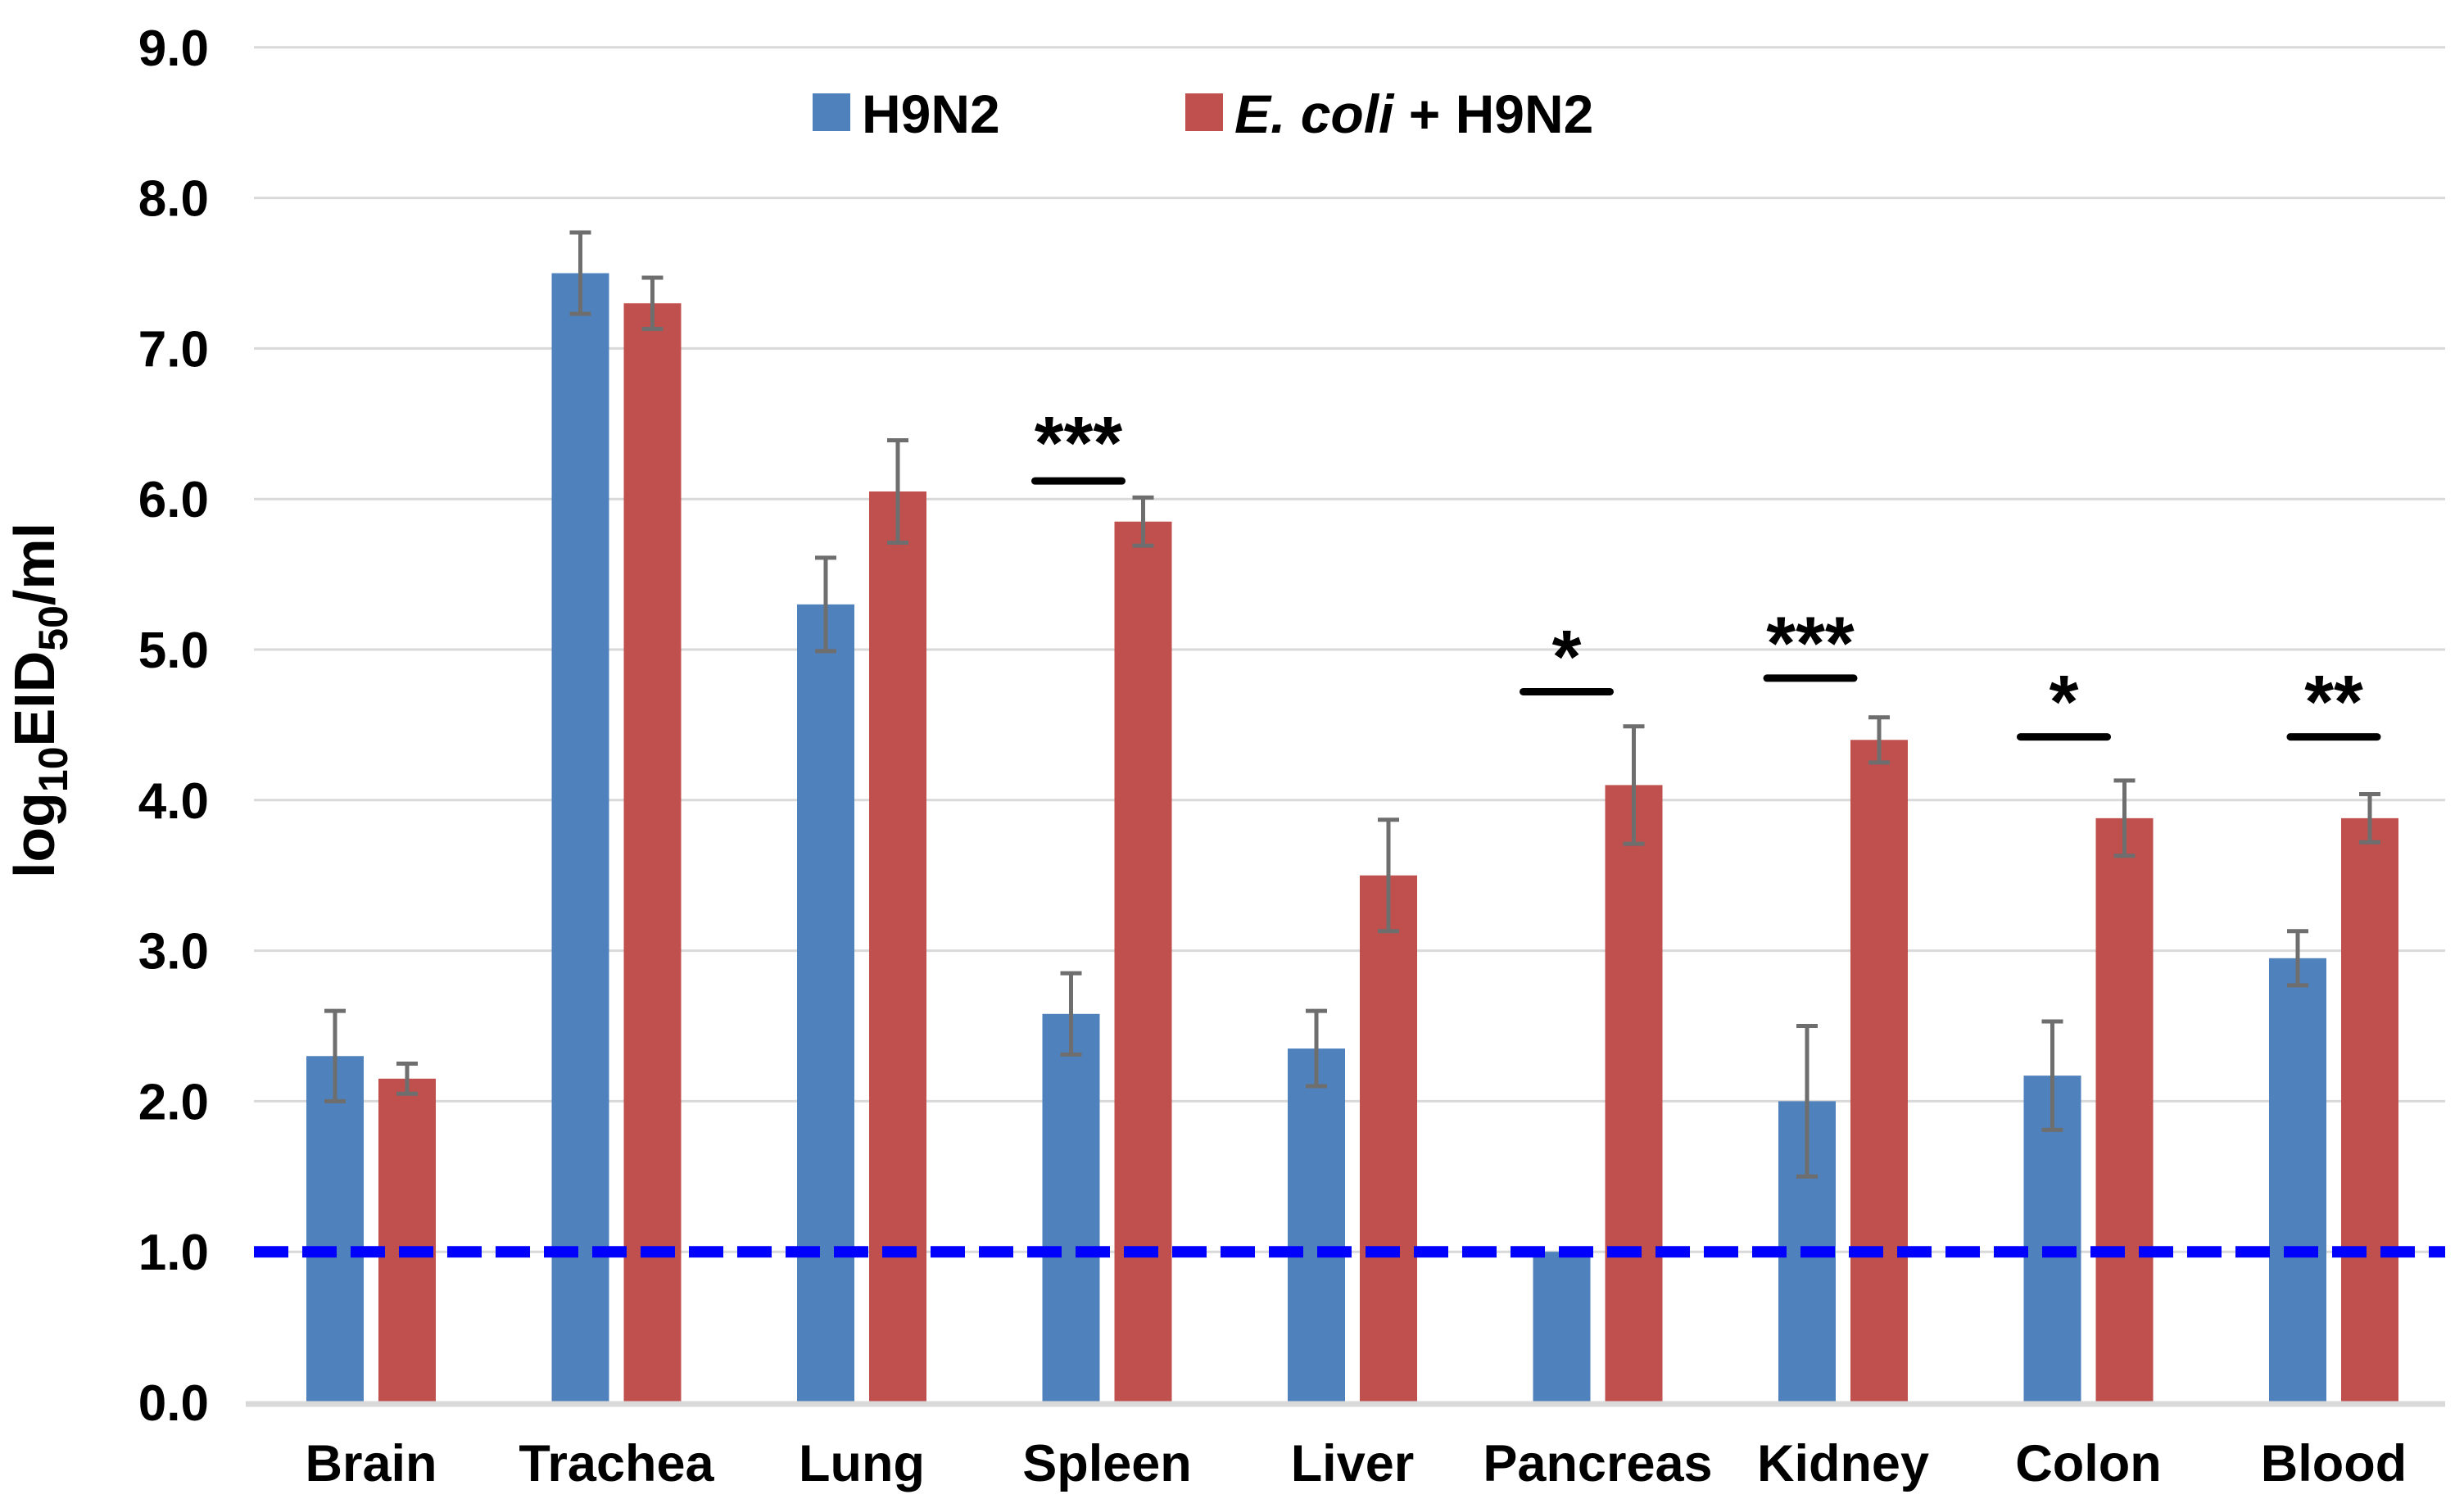 The image size is (2464, 1499). I want to click on y-axis-title-text: log, so click(34, 835).